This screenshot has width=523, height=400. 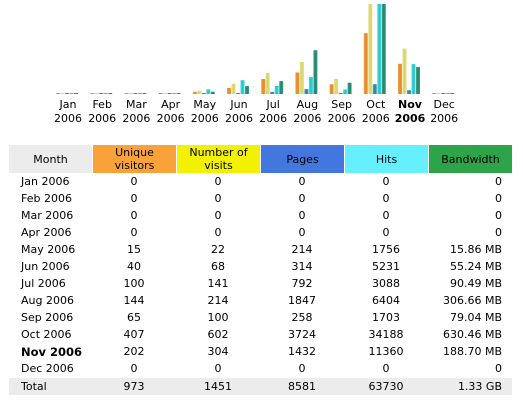 I want to click on cell-visits: 602, so click(x=218, y=334).